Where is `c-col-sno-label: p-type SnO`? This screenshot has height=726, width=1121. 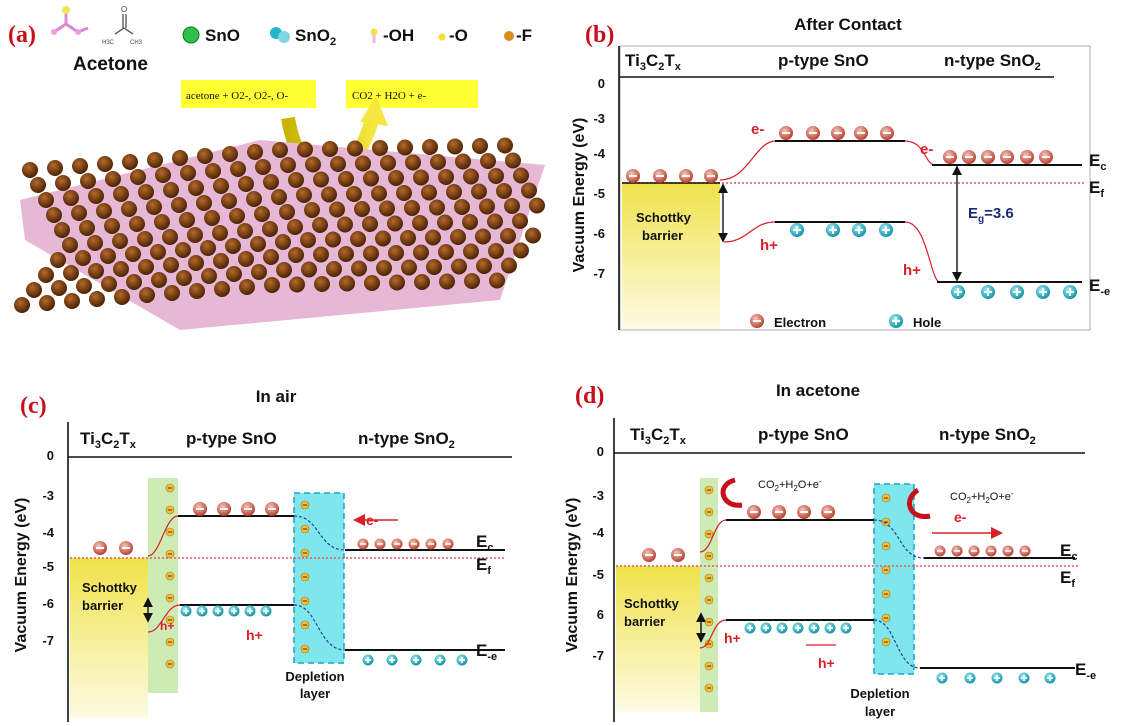 c-col-sno-label: p-type SnO is located at coordinates (231, 438).